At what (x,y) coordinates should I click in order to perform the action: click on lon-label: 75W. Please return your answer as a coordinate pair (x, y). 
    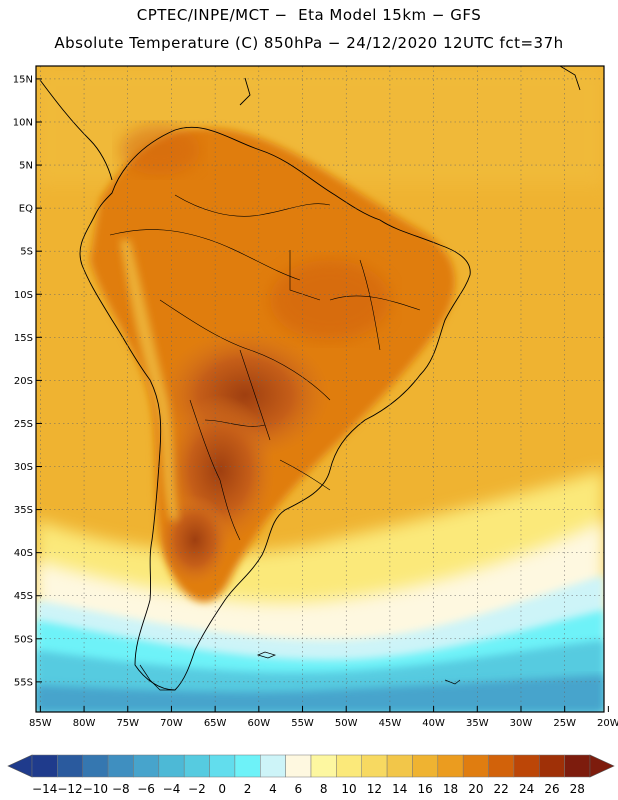
    Looking at the image, I should click on (127, 723).